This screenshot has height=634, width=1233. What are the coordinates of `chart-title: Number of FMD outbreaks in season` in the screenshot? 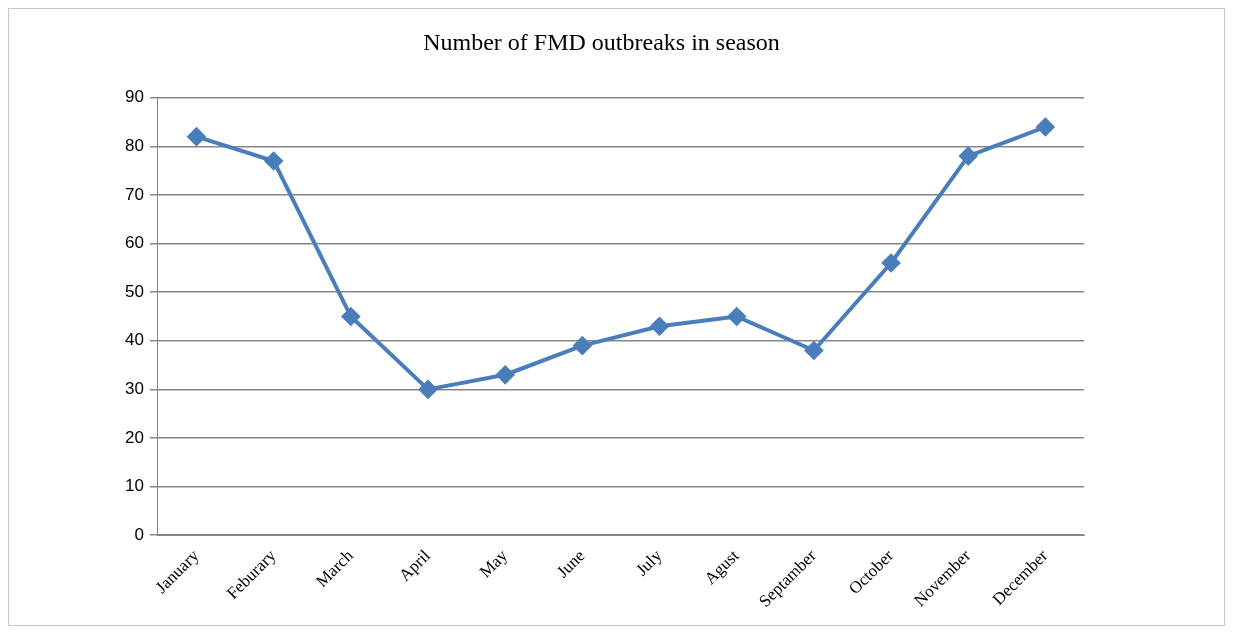 It's located at (601, 41).